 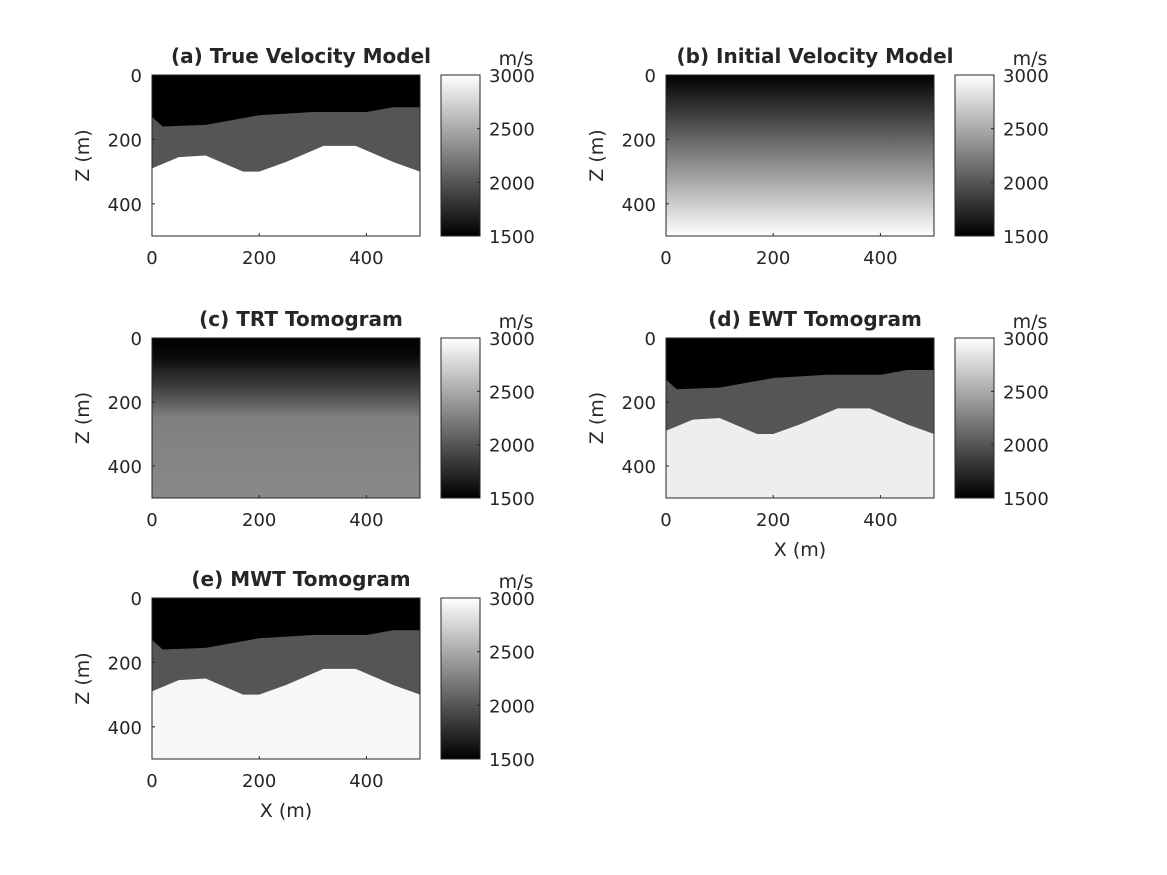 I want to click on panel-title: (a) True Velocity Model, so click(x=301, y=56).